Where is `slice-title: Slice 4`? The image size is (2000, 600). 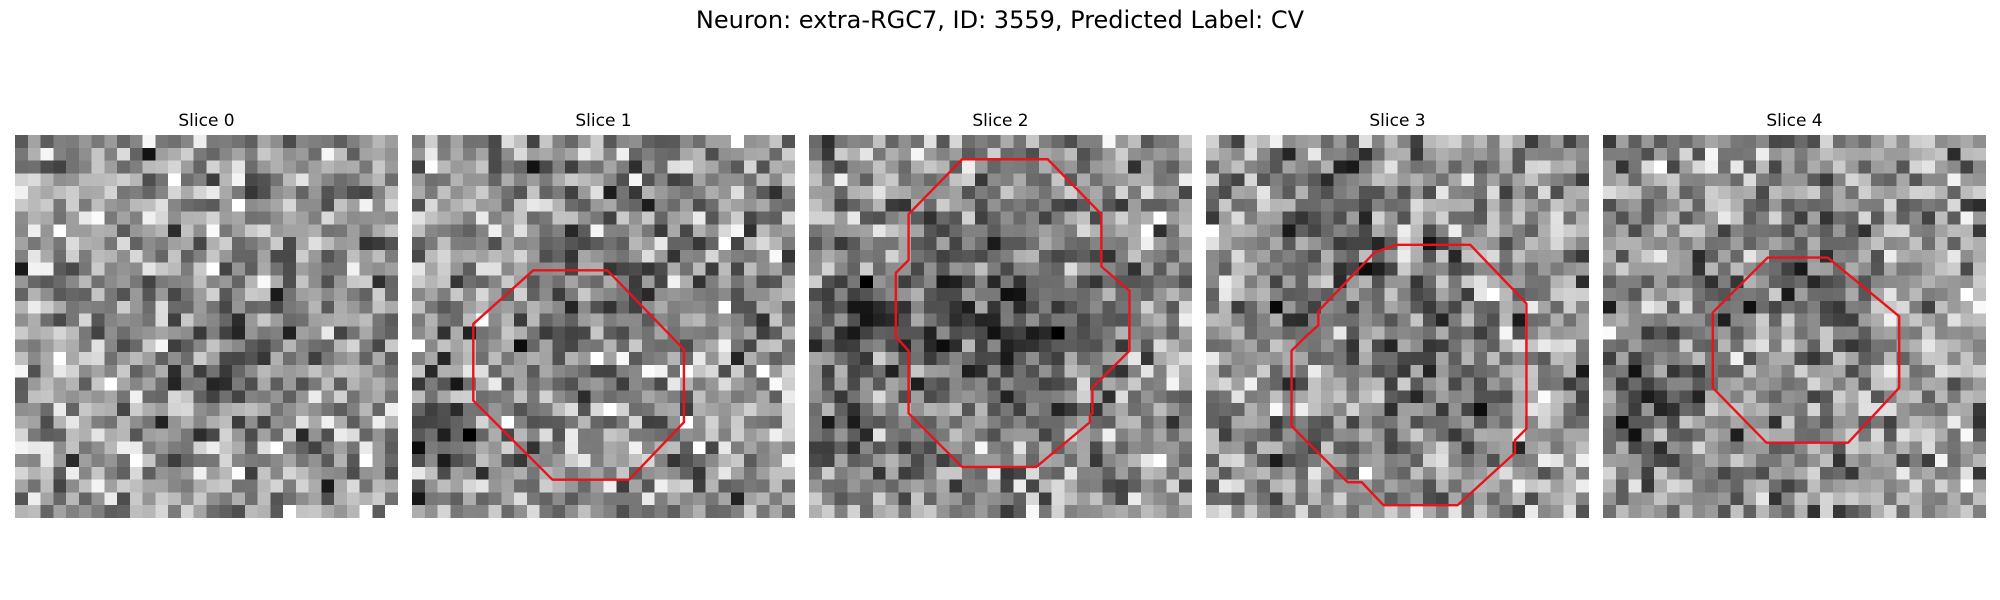
slice-title: Slice 4 is located at coordinates (1794, 121).